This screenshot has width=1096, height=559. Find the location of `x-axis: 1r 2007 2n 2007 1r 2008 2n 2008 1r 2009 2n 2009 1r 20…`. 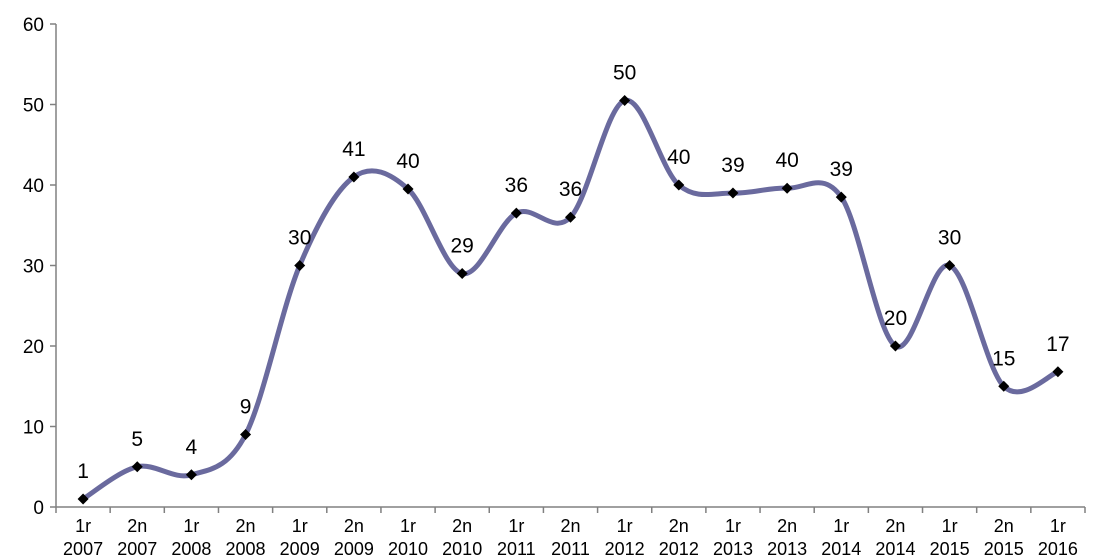

x-axis: 1r 2007 2n 2007 1r 2008 2n 2008 1r 2009 2n 2009 1r 20… is located at coordinates (570, 532).